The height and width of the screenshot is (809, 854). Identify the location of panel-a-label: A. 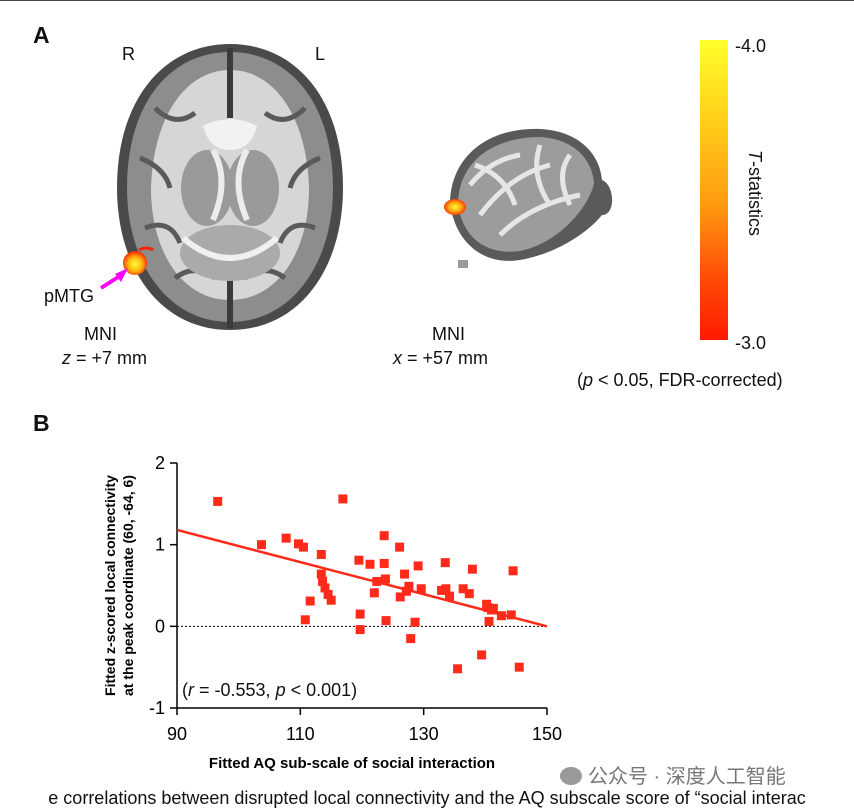
(41, 35).